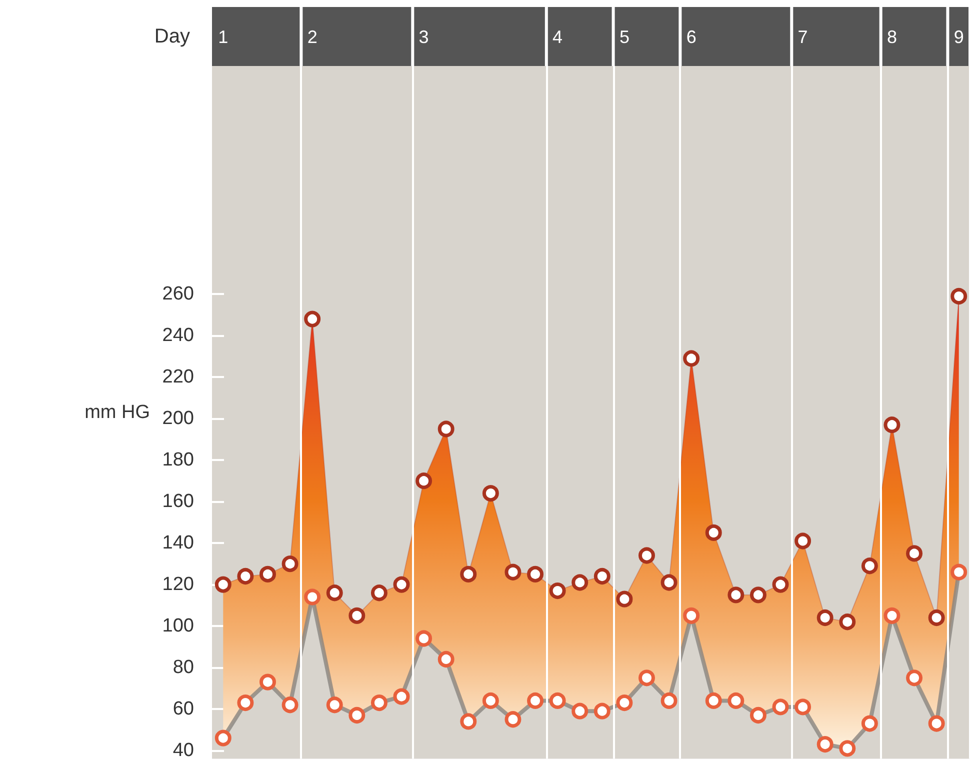 This screenshot has height=760, width=980. What do you see at coordinates (891, 37) in the screenshot?
I see `x-tick-label: 8` at bounding box center [891, 37].